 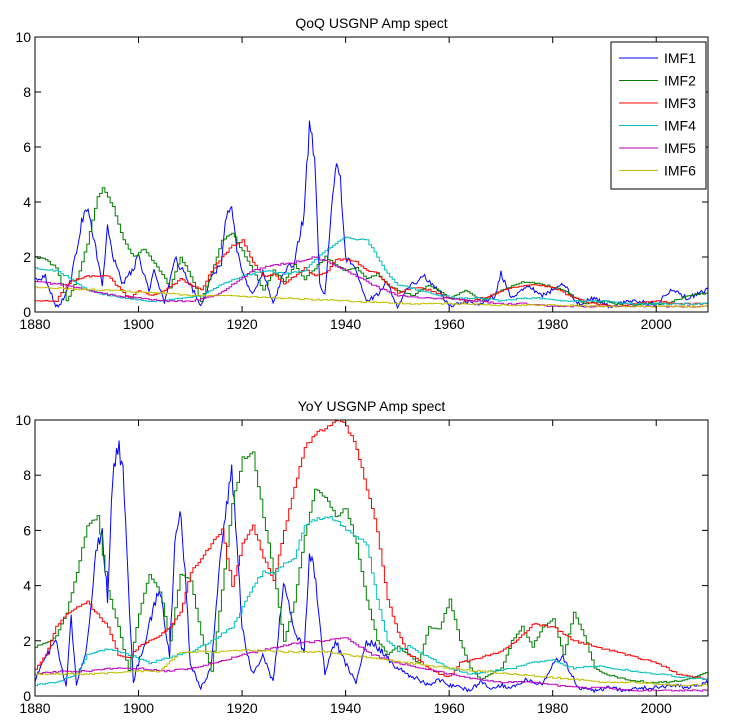 What do you see at coordinates (680, 171) in the screenshot?
I see `legend-label-imf6: IMF6` at bounding box center [680, 171].